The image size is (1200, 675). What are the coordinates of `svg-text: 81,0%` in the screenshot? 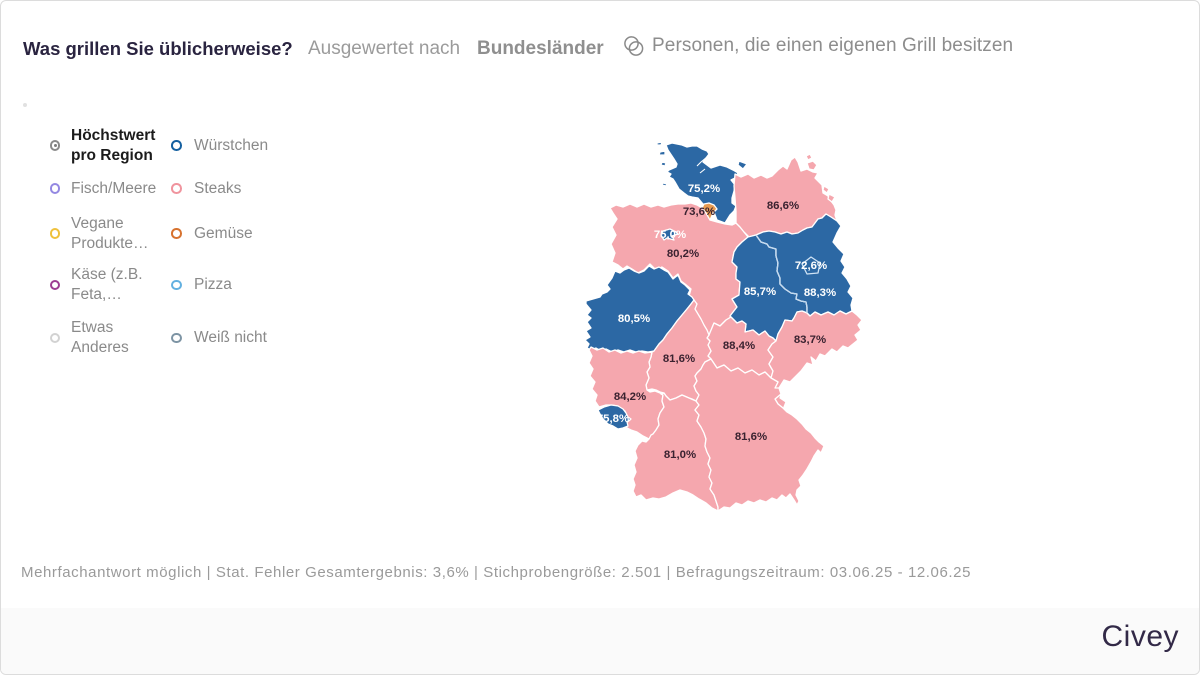 It's located at (680, 455).